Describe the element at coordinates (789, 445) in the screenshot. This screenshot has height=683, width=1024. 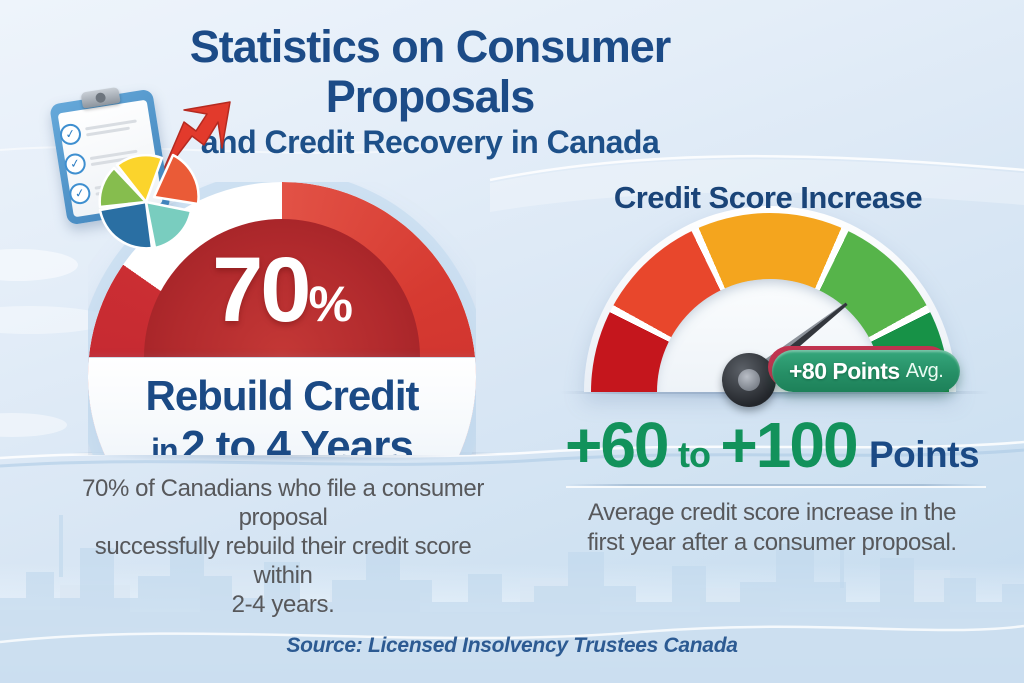
I see `range-end: +100` at that location.